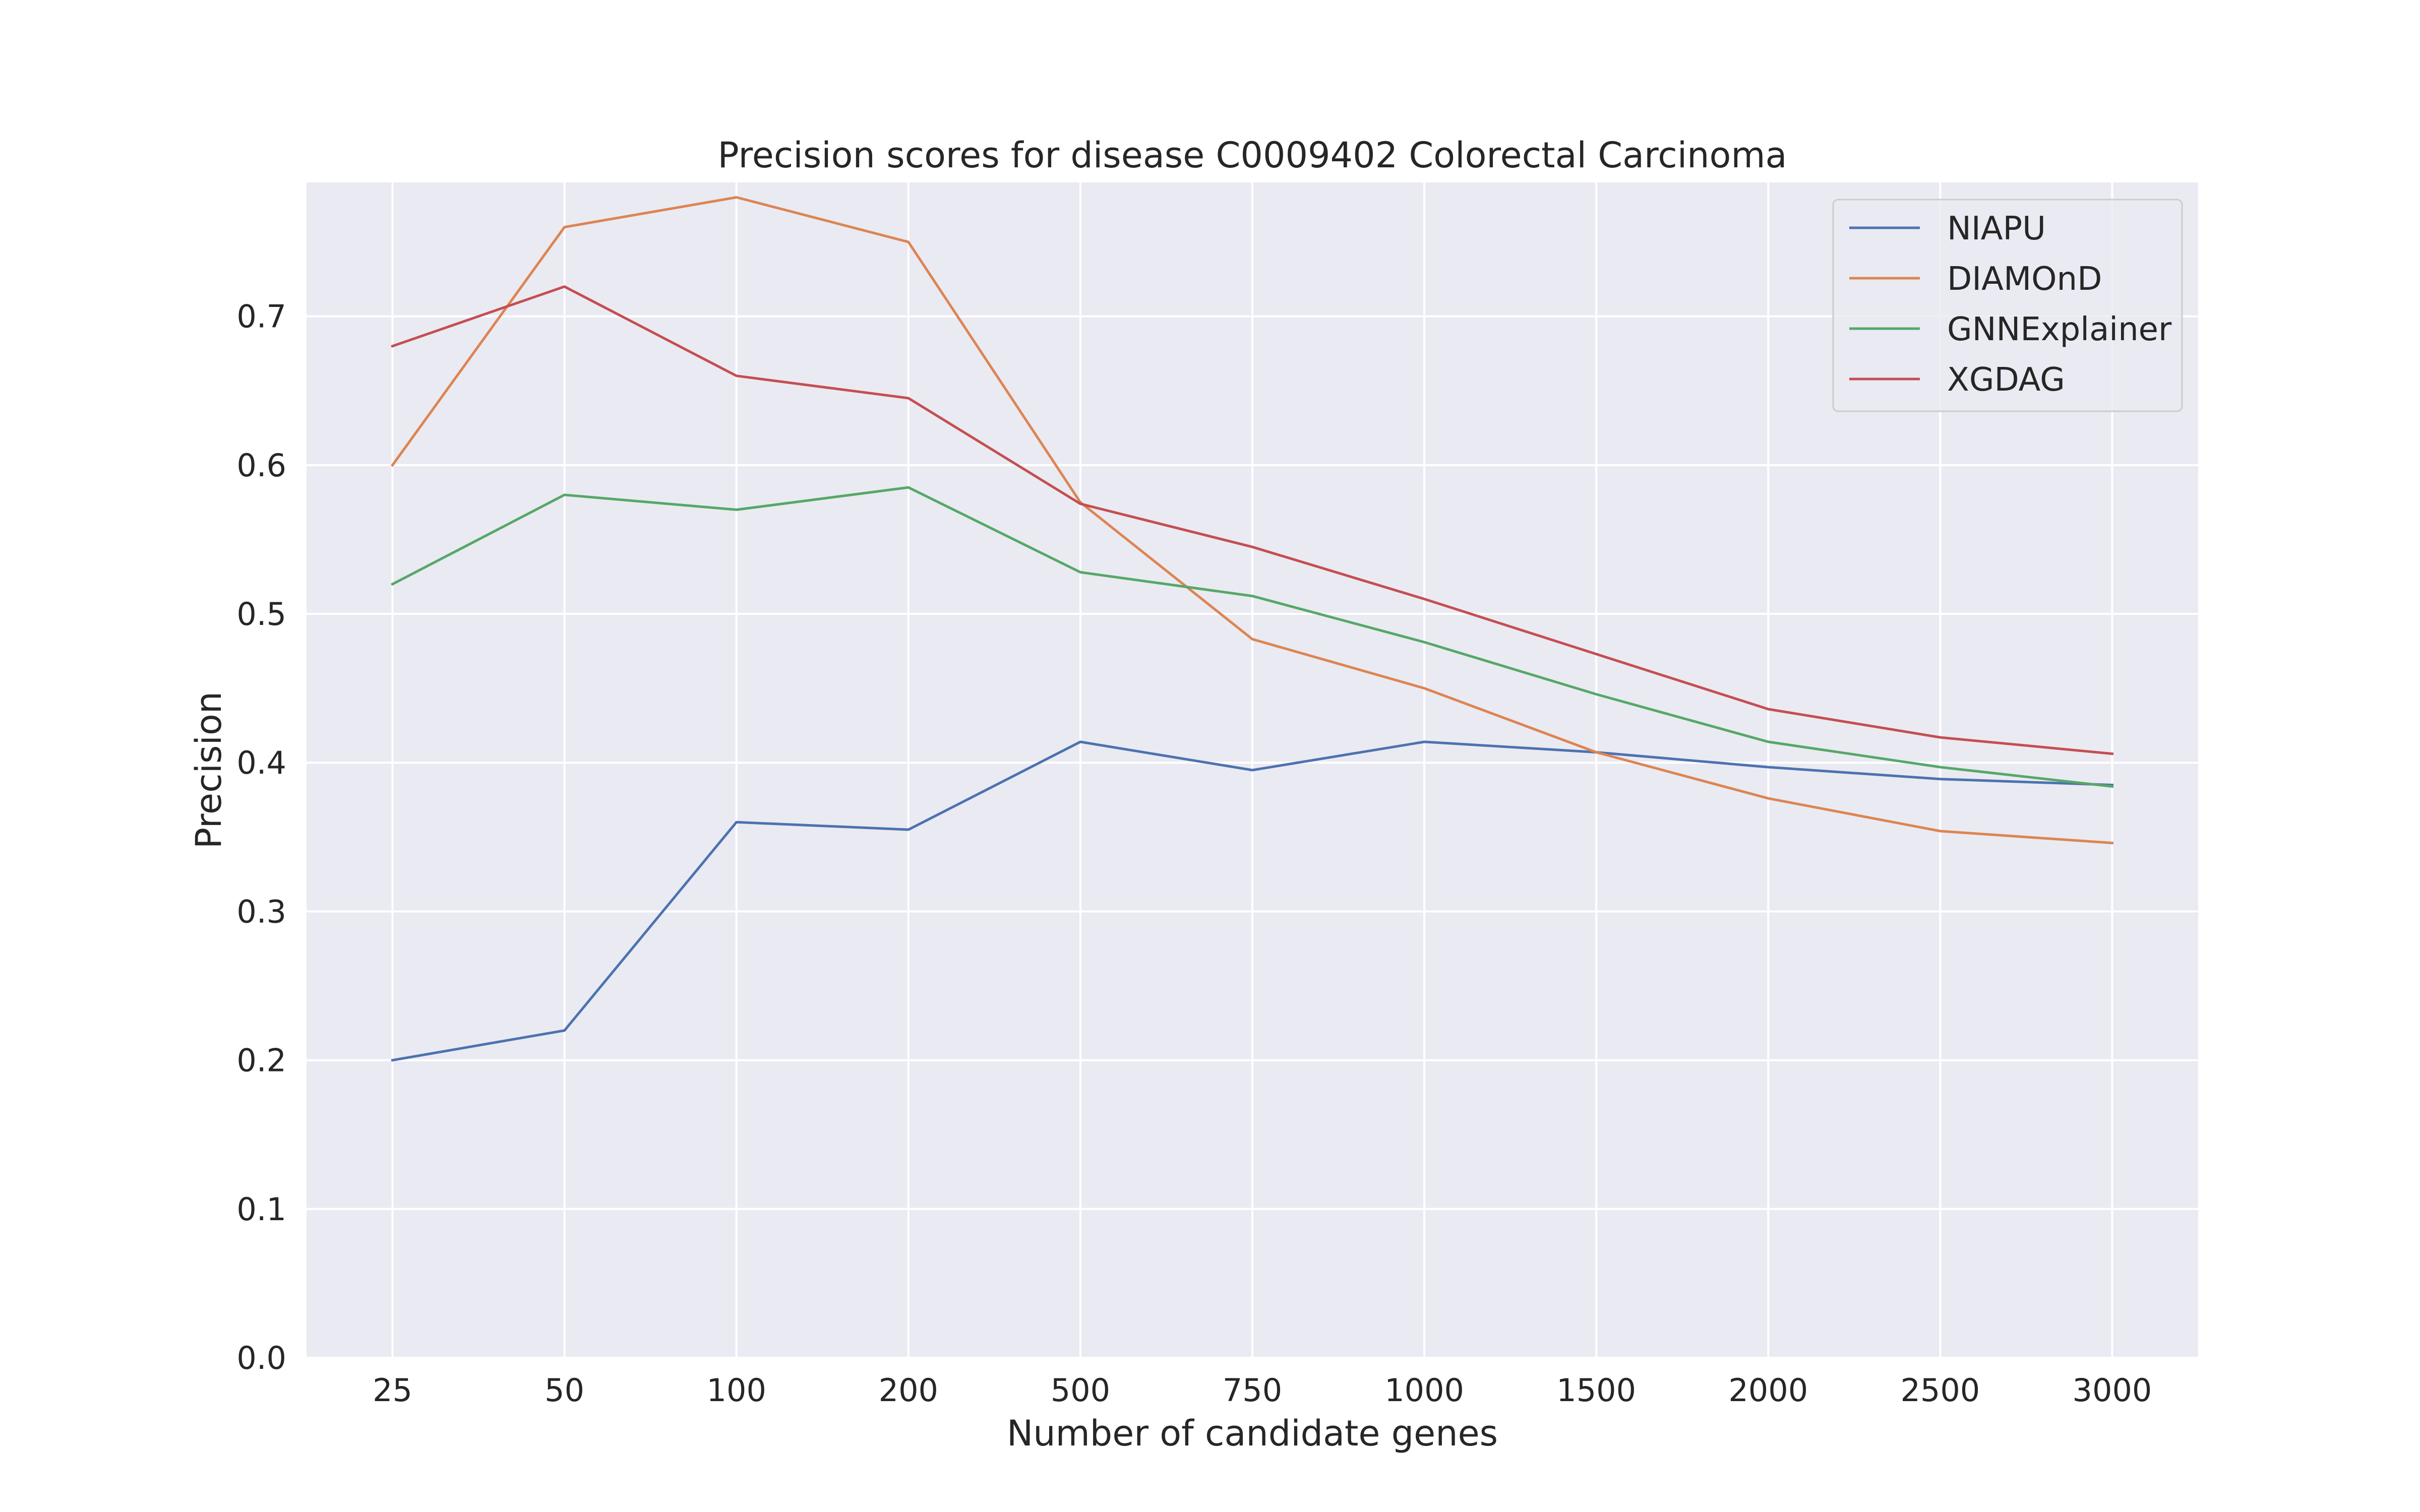 The image size is (2420, 1512). I want to click on y-tick-label: 0.6, so click(261, 465).